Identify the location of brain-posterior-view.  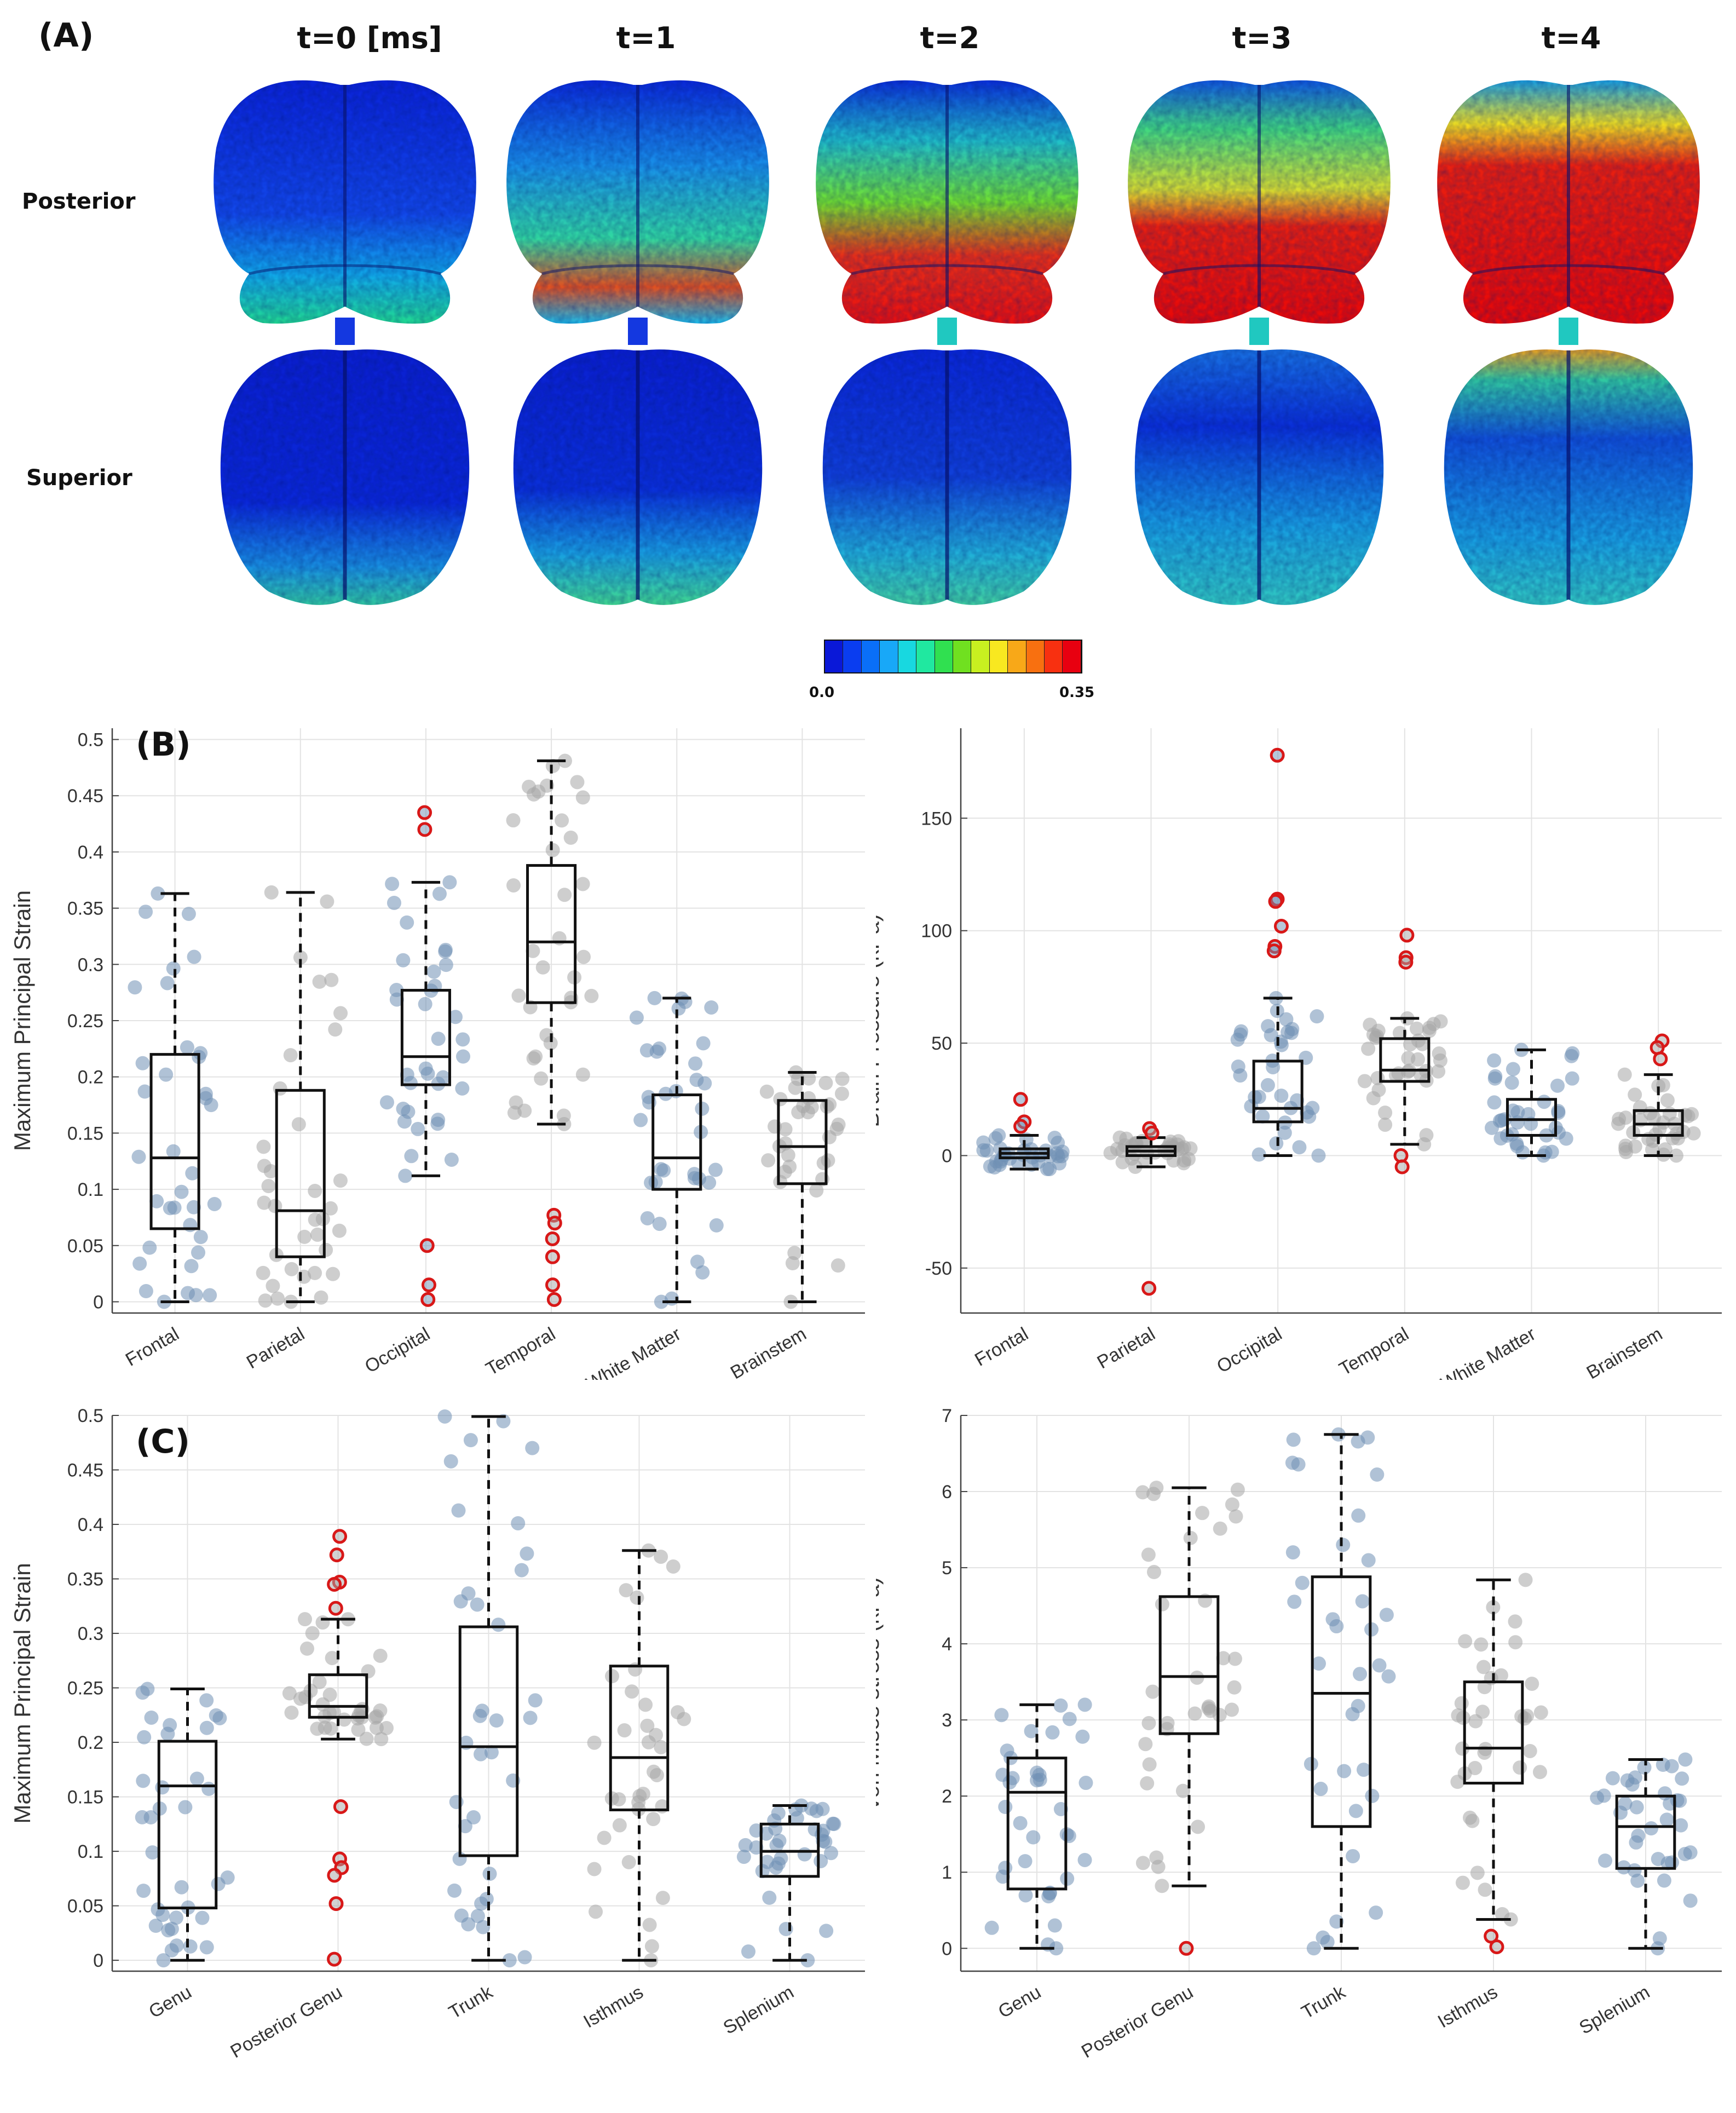
(1569, 213).